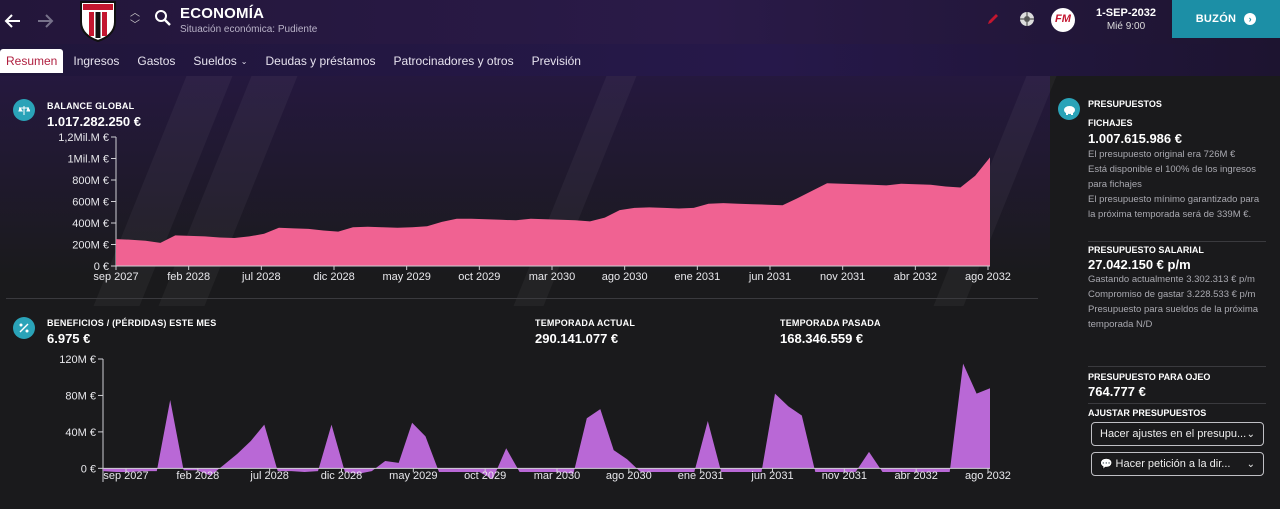 This screenshot has height=509, width=1280. Describe the element at coordinates (1177, 434) in the screenshot. I see `adjust-budgets-dropdown: Hacer ajustes en el presupu... ⌄` at that location.